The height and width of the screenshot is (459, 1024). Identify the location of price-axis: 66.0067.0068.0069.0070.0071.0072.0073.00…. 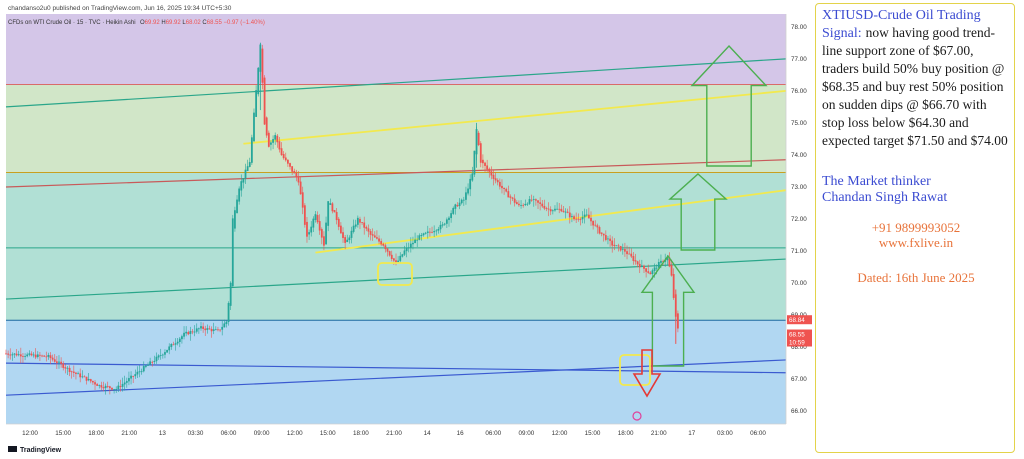
(798, 219).